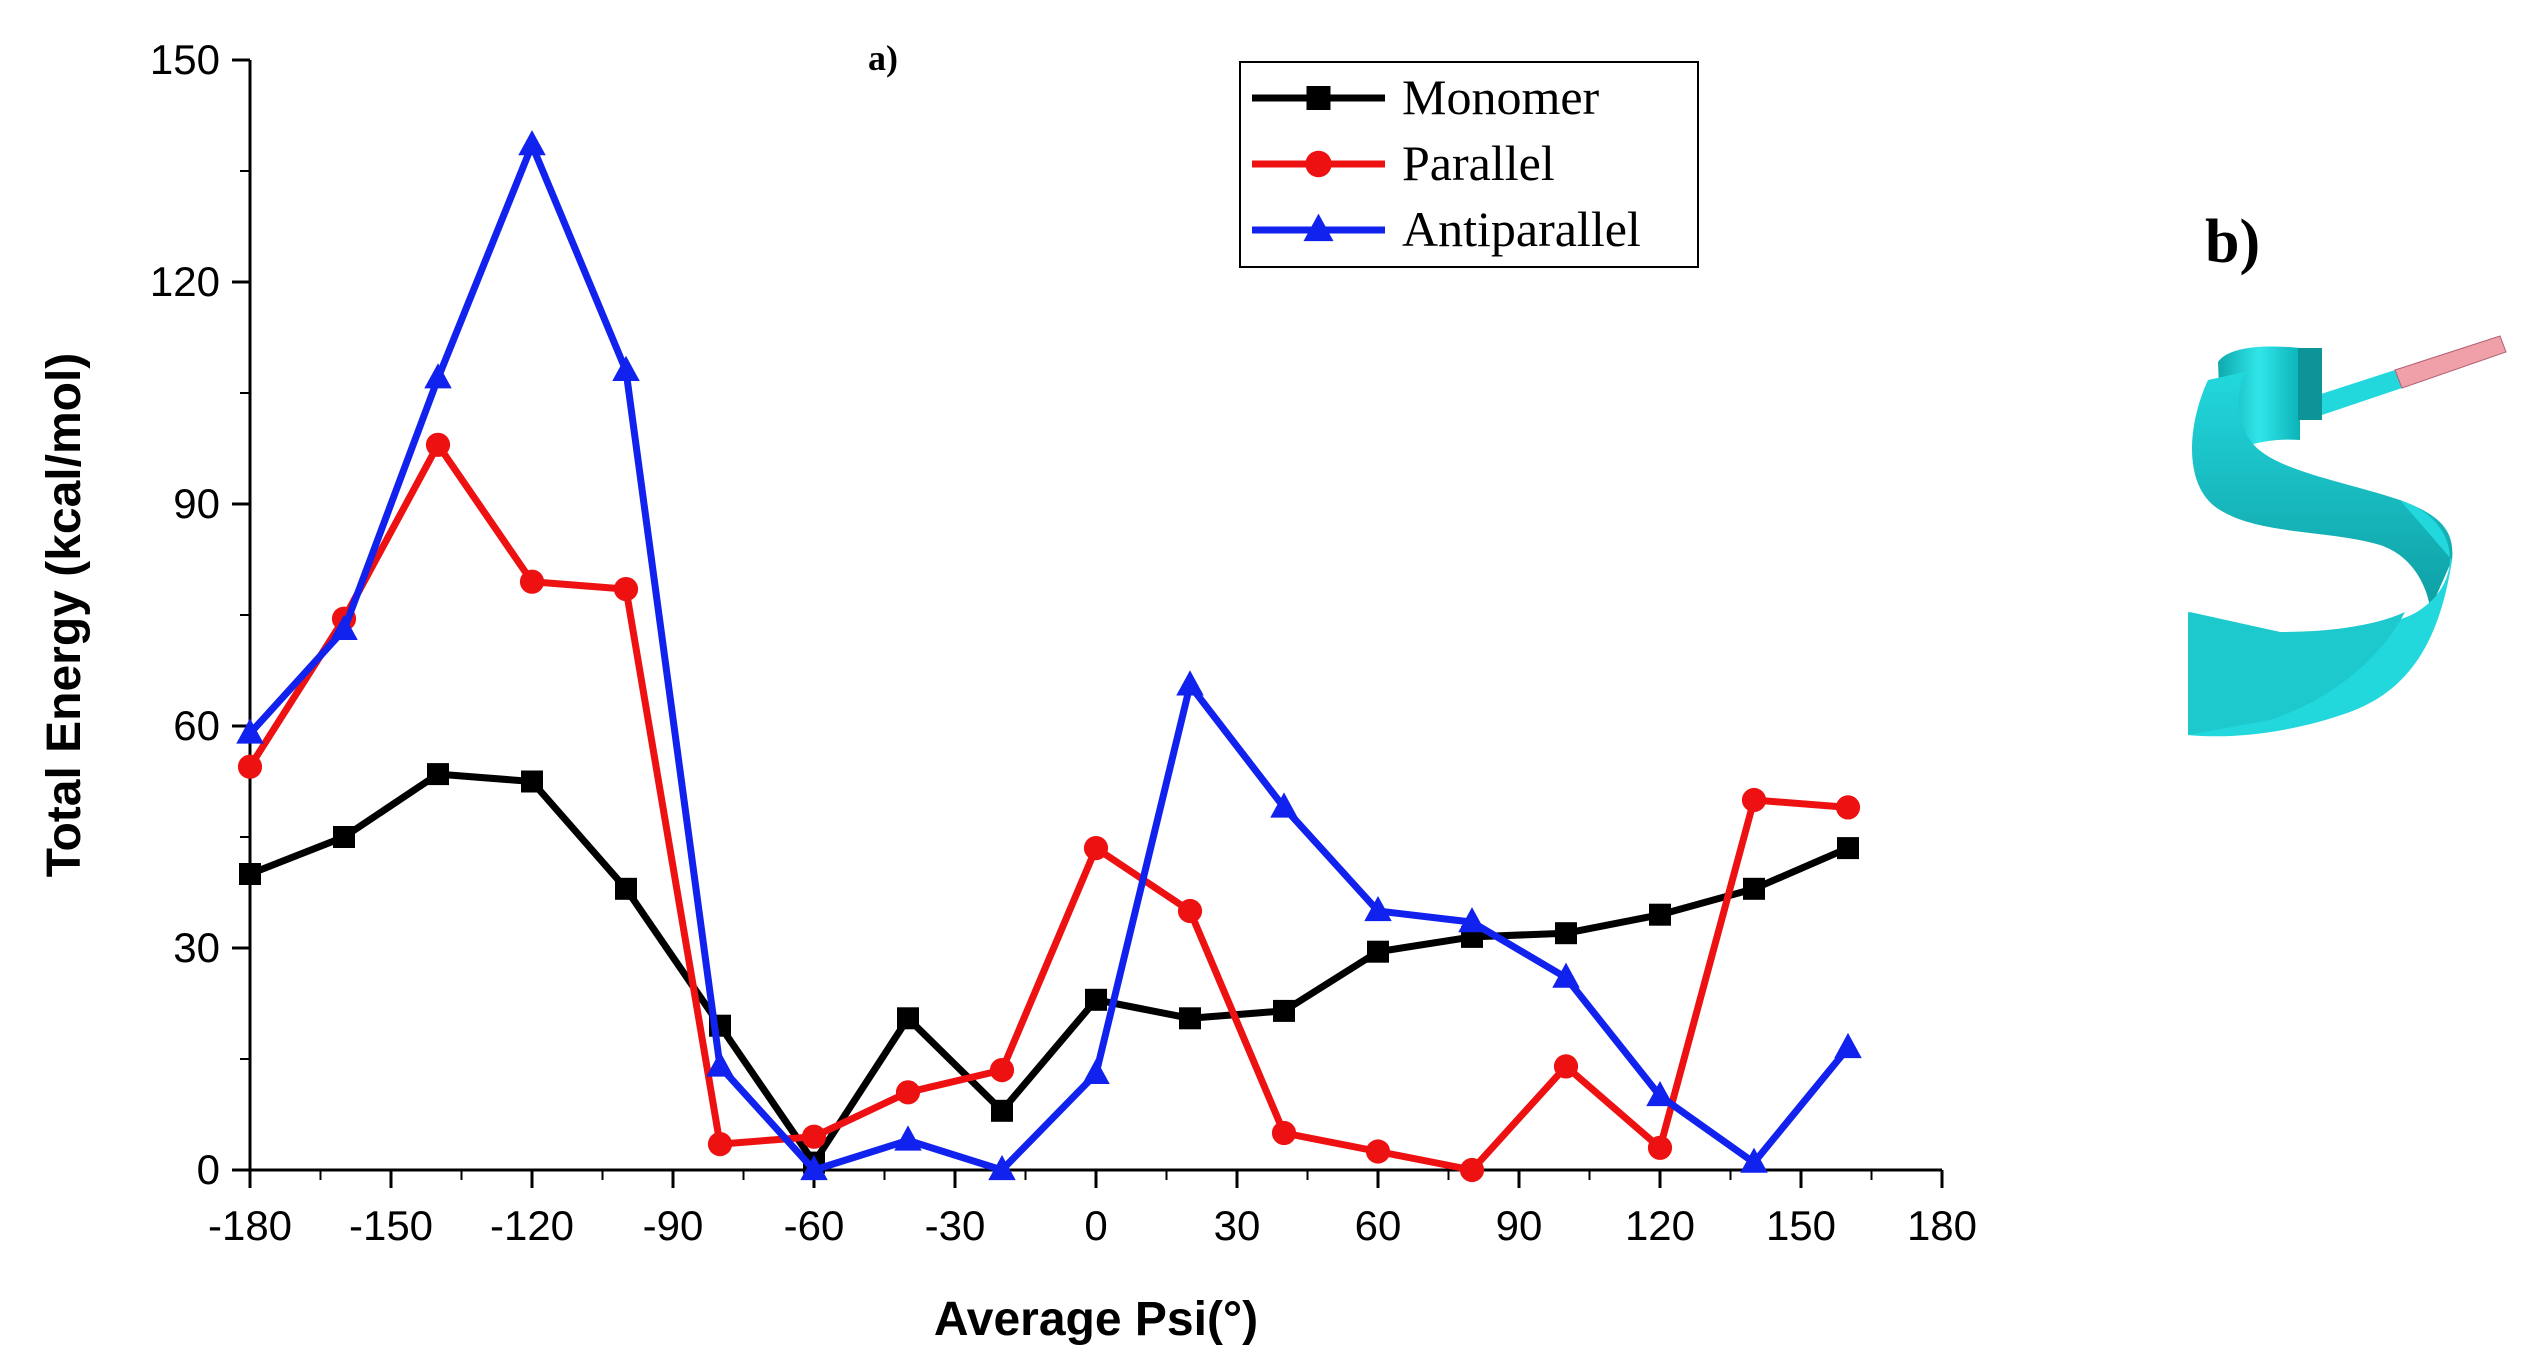 The width and height of the screenshot is (2529, 1364). I want to click on x-tick-label: -90, so click(673, 1225).